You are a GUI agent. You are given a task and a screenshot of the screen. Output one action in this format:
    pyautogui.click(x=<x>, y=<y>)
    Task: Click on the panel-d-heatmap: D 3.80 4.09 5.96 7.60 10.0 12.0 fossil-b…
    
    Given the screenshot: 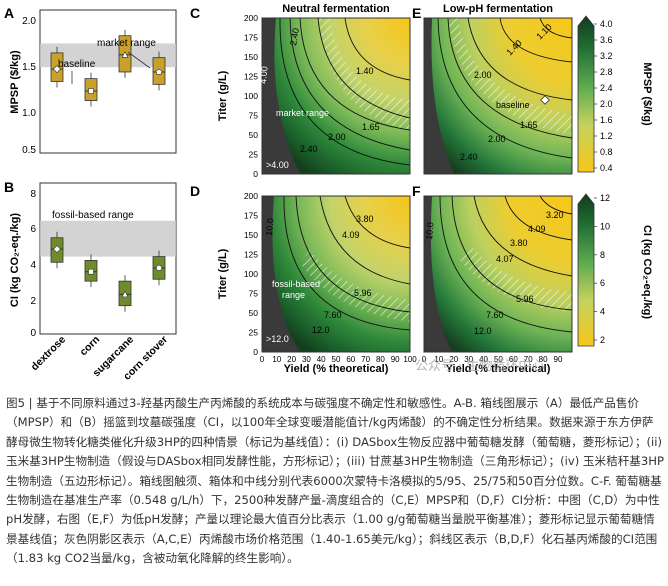 What is the action you would take?
    pyautogui.click(x=300, y=268)
    